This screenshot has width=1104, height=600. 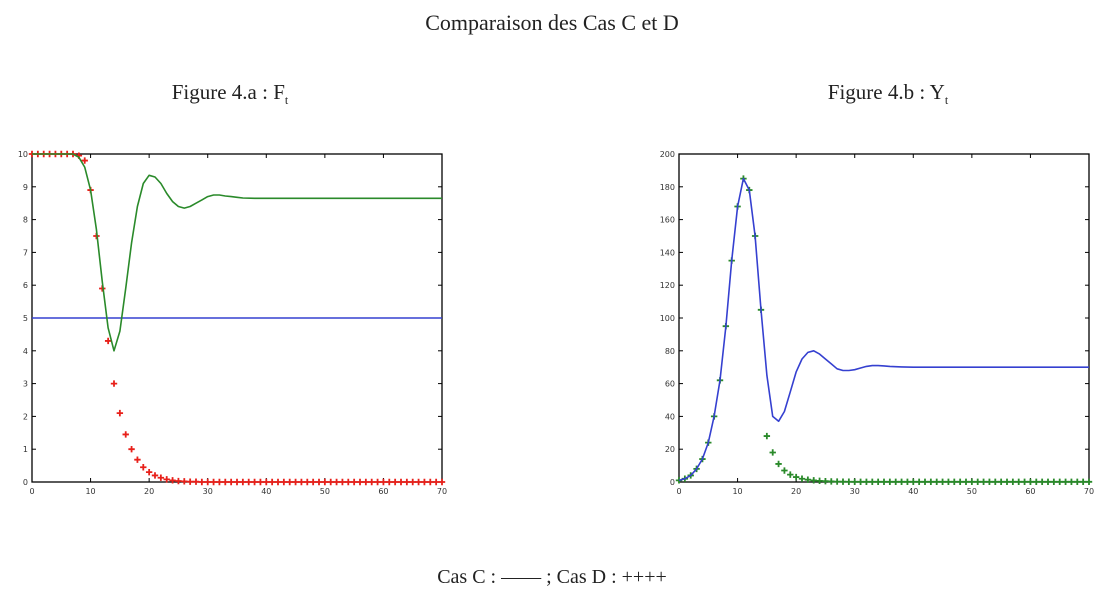 I want to click on fig-b-ytick-label: 180, so click(x=667, y=187).